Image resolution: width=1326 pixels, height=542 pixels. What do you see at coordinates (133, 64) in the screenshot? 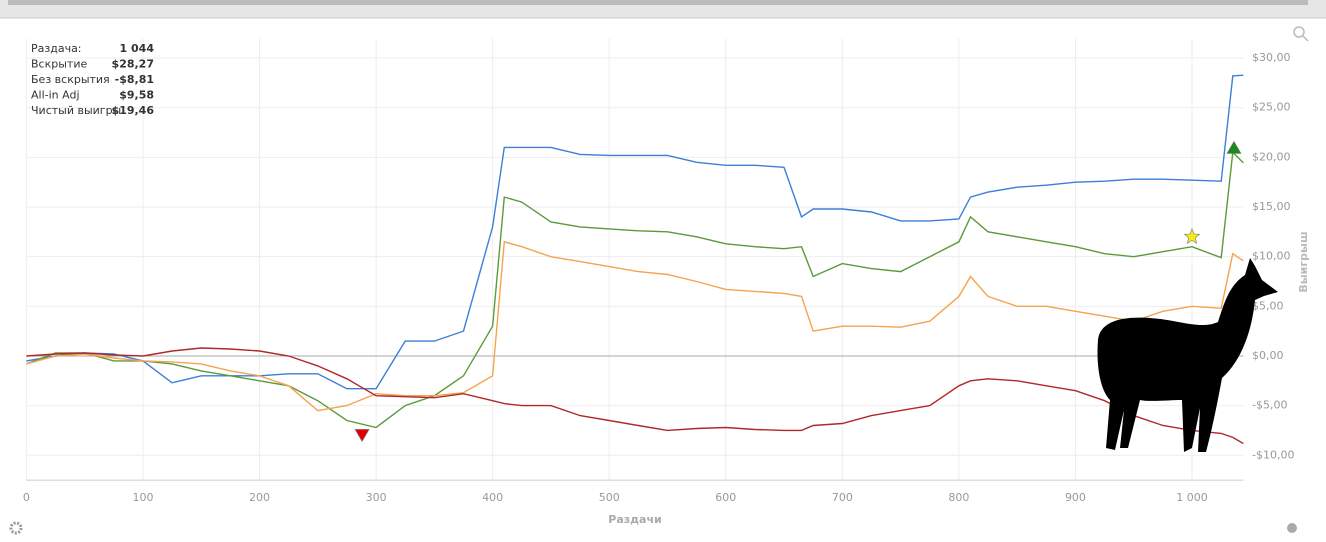
I see `stat-value: $28,27` at bounding box center [133, 64].